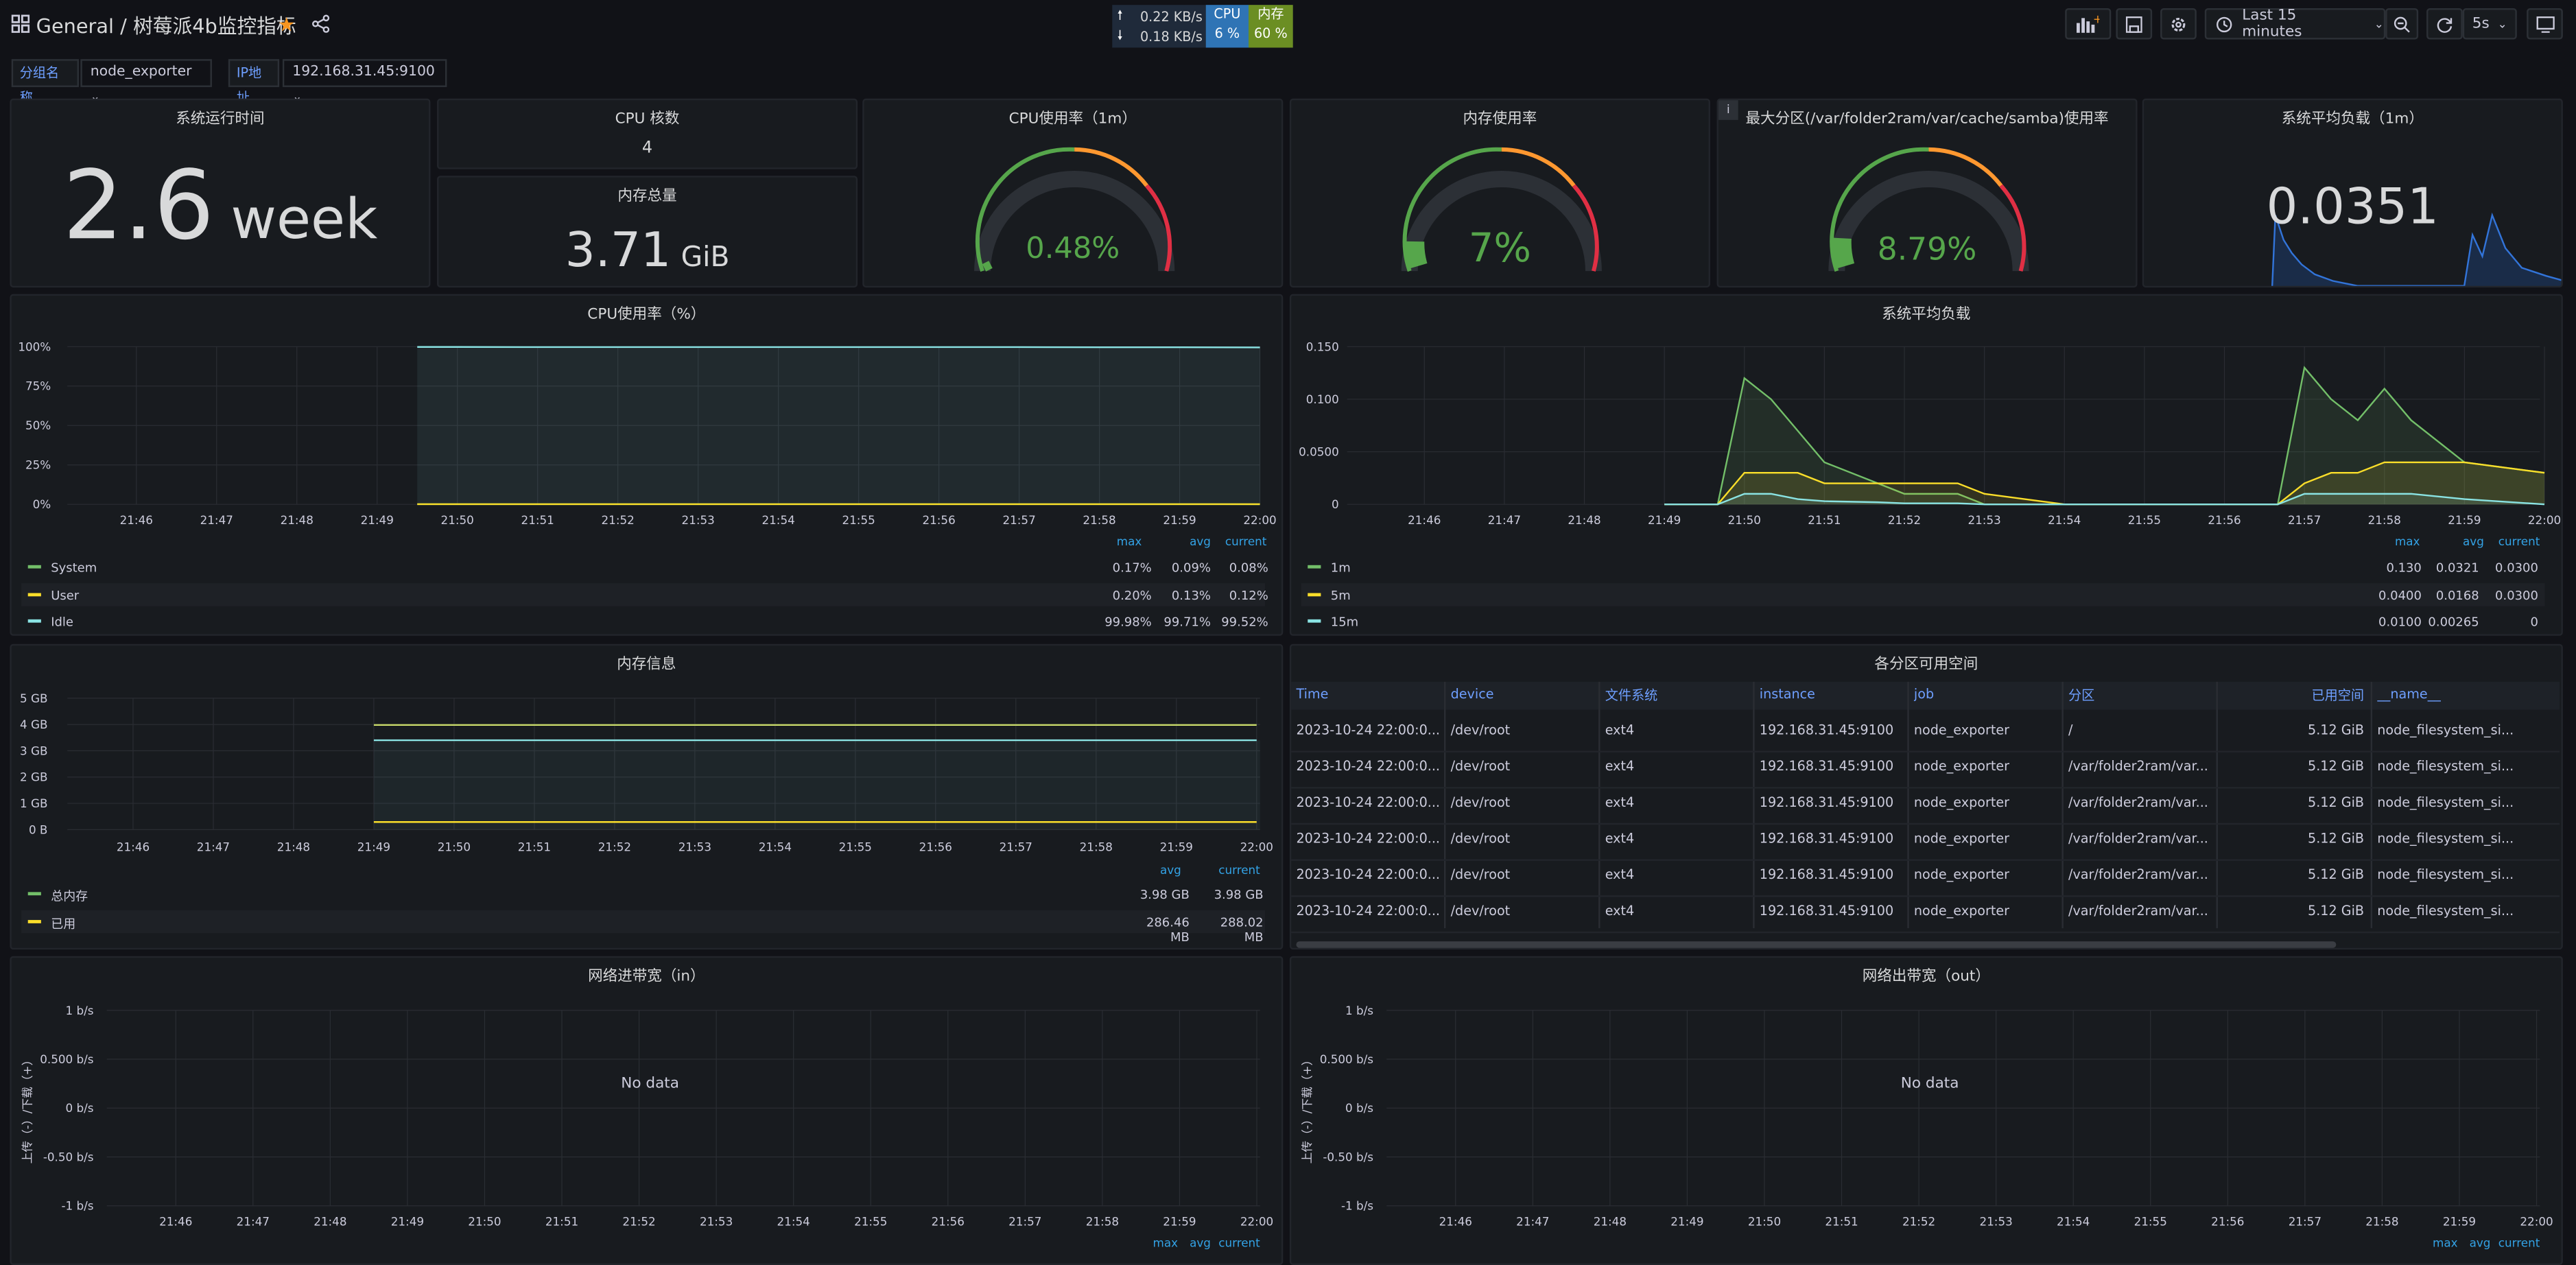 The height and width of the screenshot is (1265, 2576). Describe the element at coordinates (2064, 519) in the screenshot. I see `load-xtick: 21:54` at that location.